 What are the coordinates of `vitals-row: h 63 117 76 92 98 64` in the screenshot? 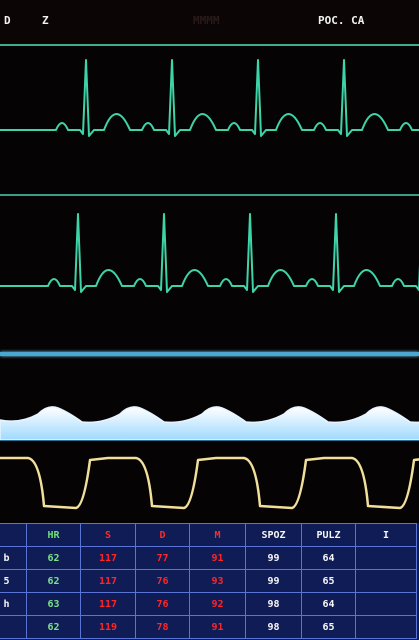 It's located at (208, 604).